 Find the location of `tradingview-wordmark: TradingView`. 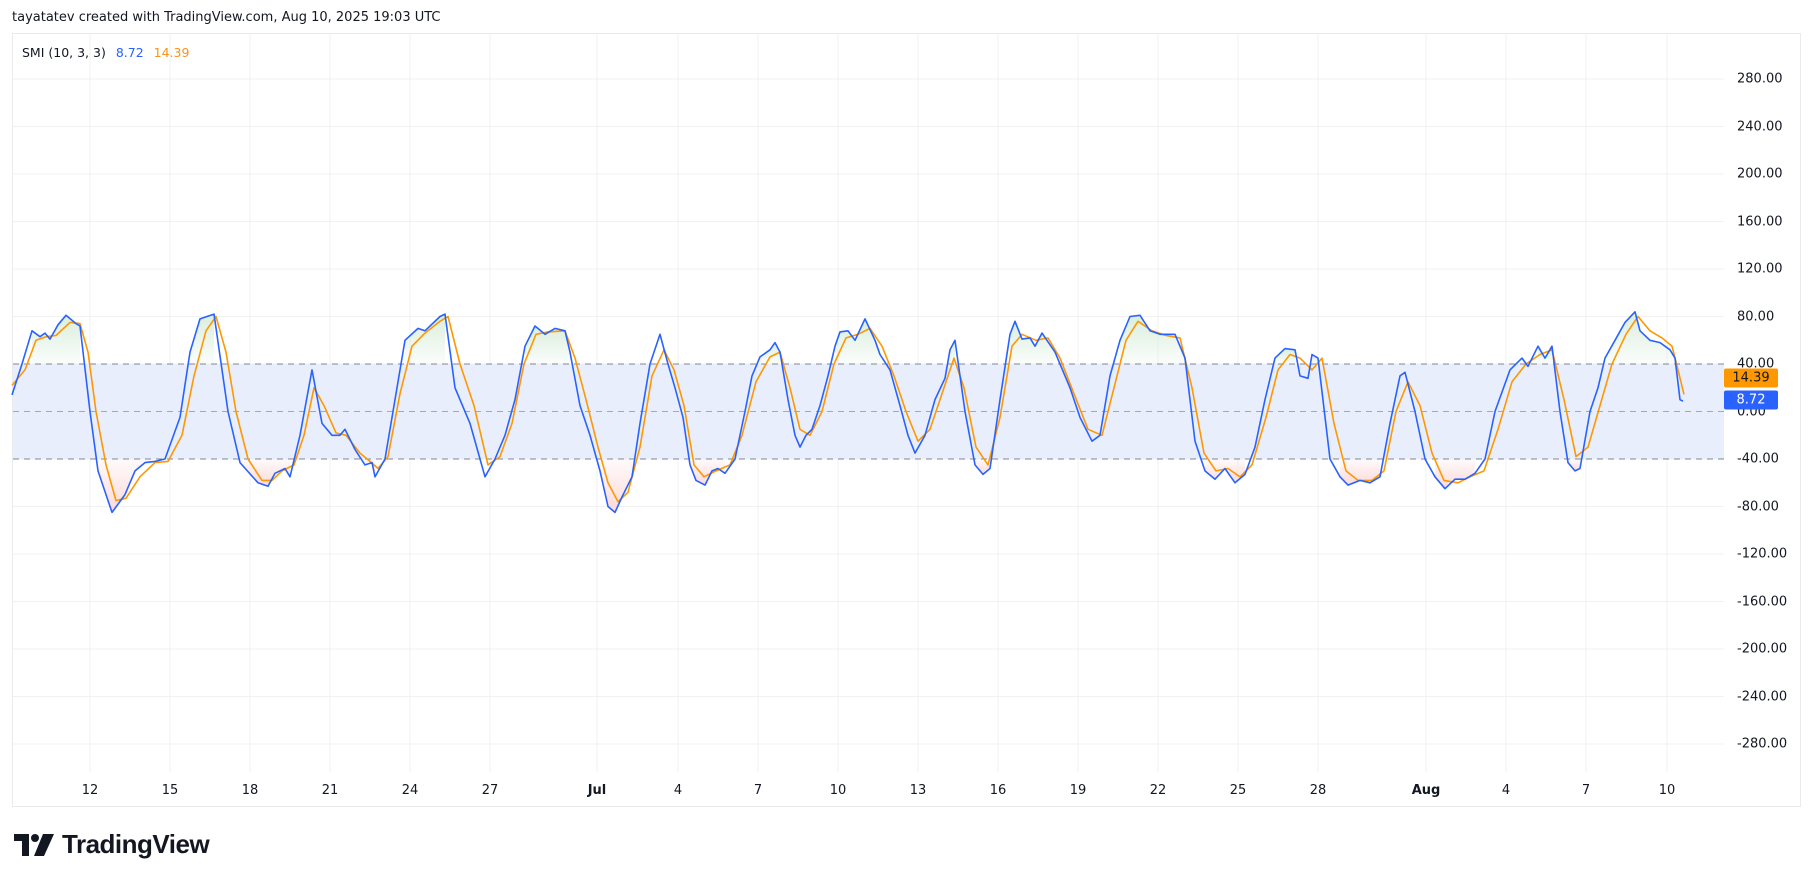

tradingview-wordmark: TradingView is located at coordinates (136, 844).